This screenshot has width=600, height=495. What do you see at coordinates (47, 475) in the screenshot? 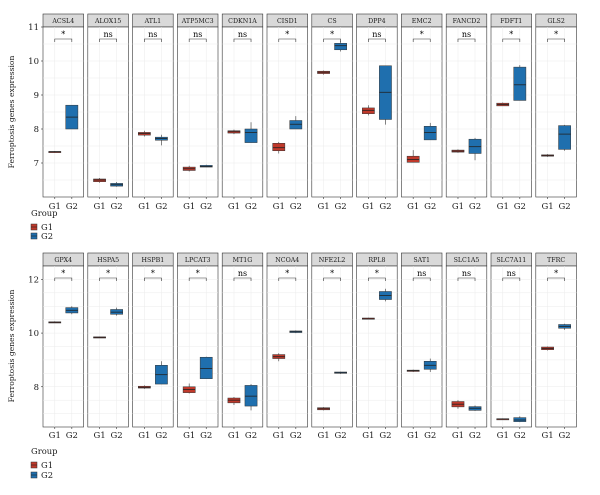
I see `legend-label-g2: G2` at bounding box center [47, 475].